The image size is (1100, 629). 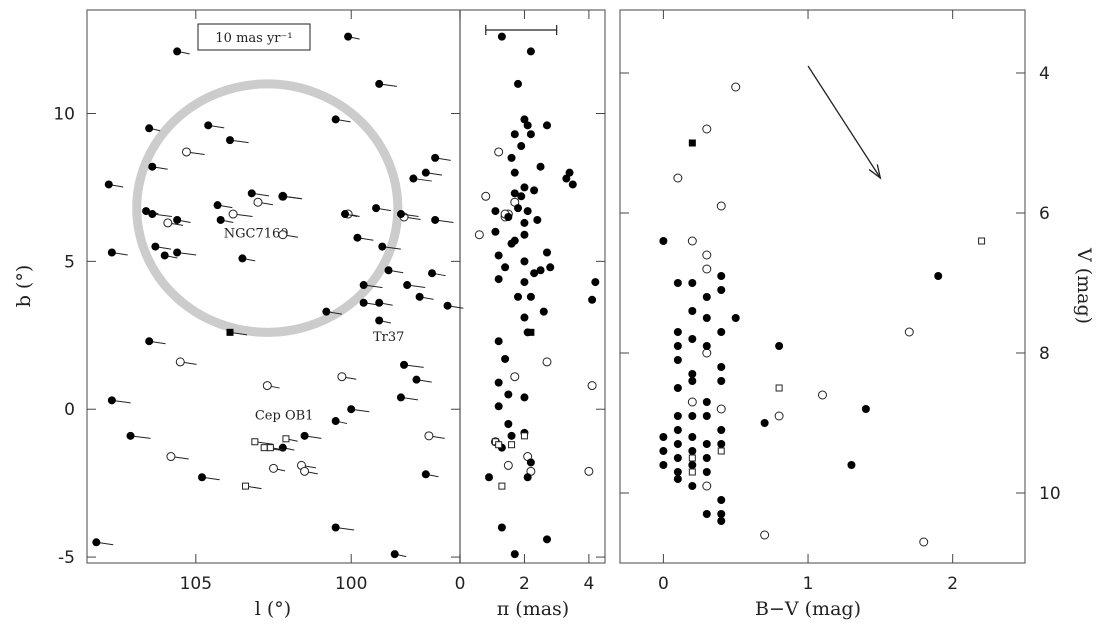 I want to click on parallax-panel-frame, so click(x=532, y=286).